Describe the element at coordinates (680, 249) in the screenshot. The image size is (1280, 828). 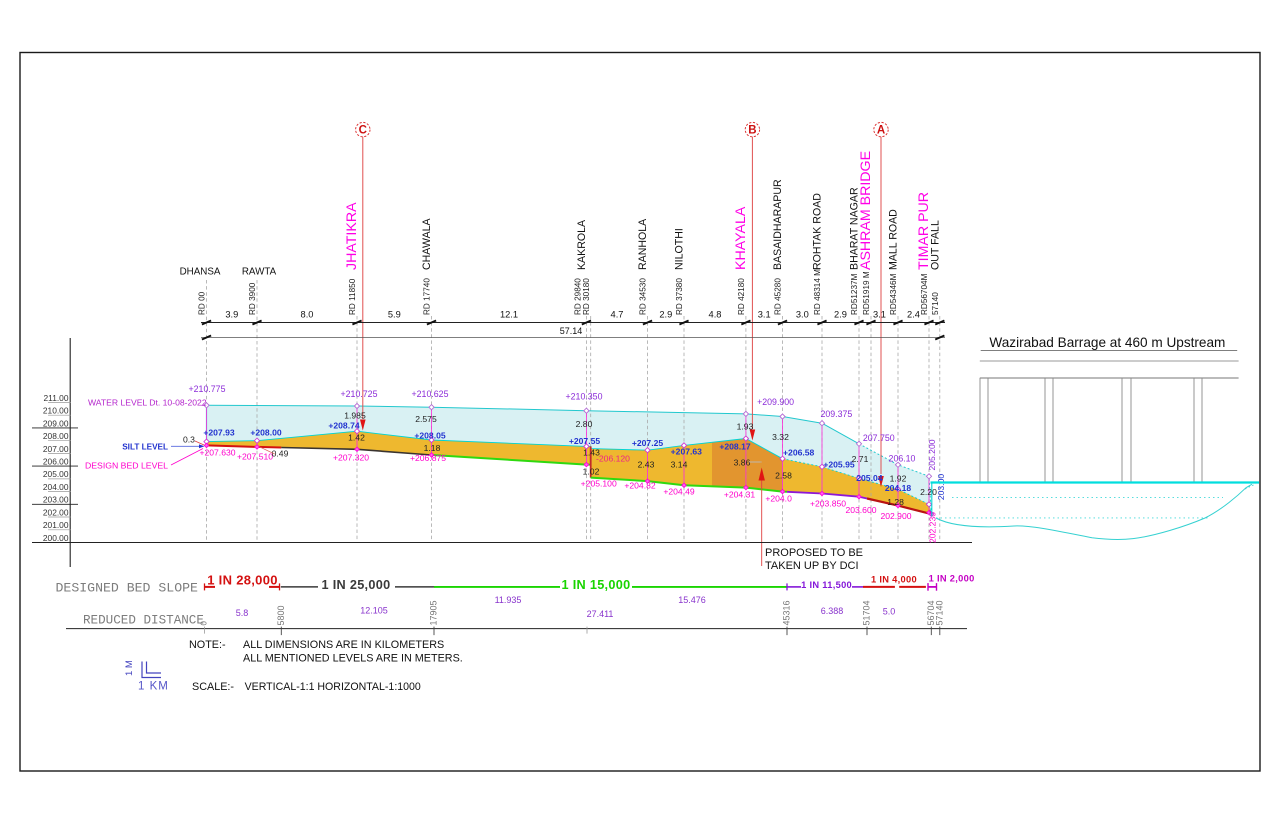
I see `svg-text: NILOTHI` at that location.